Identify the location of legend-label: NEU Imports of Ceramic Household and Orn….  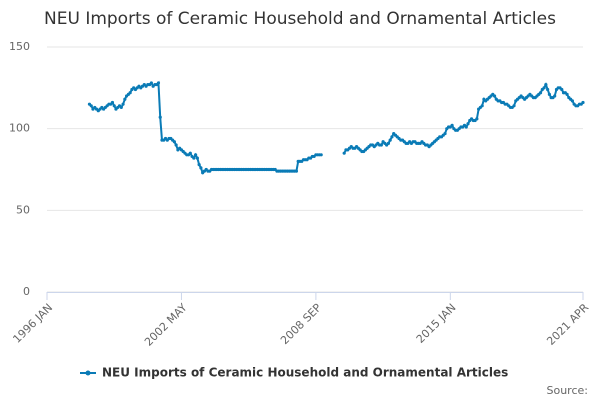
(305, 373).